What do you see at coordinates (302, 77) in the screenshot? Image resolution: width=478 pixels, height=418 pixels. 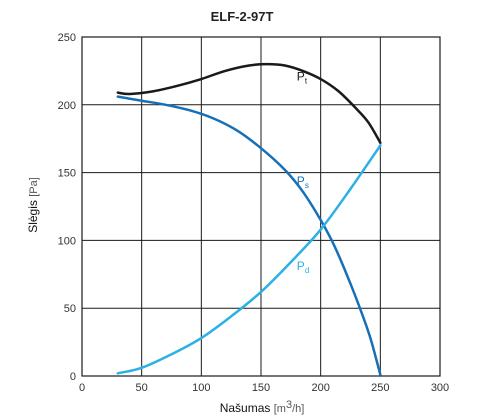 I see `series-label-pt: Pt` at bounding box center [302, 77].